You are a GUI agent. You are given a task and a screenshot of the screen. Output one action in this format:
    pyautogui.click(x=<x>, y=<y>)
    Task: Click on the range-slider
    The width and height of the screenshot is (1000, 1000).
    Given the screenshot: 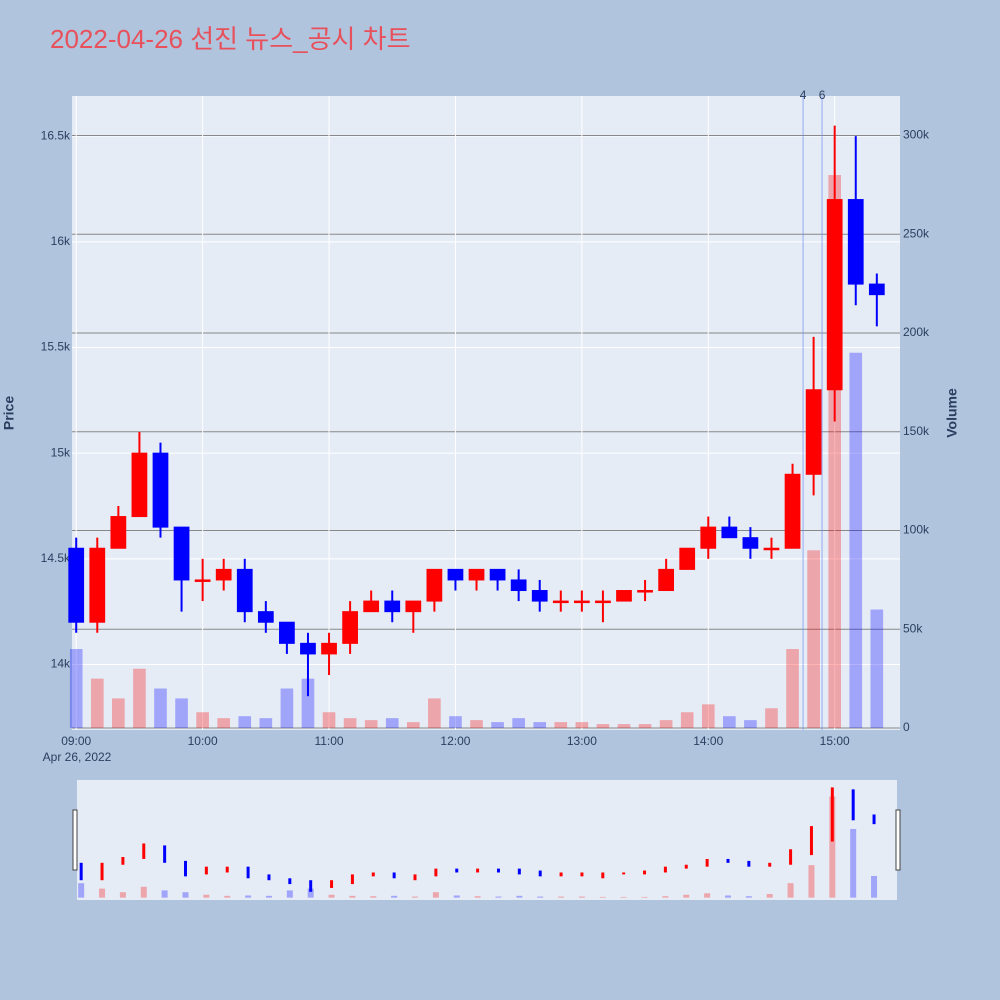 What is the action you would take?
    pyautogui.click(x=487, y=840)
    